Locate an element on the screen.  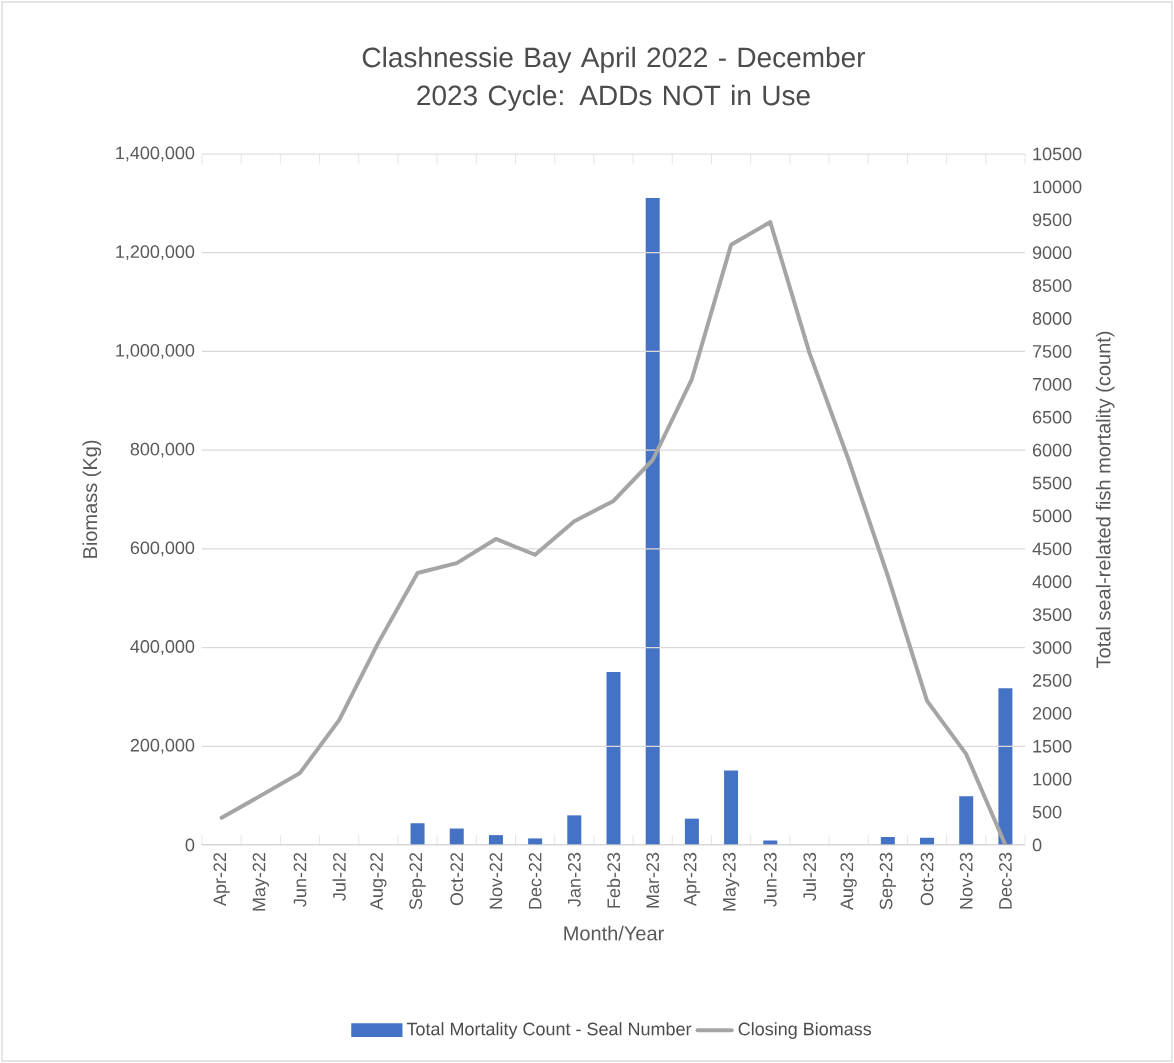
x-tick-label: Nov-23 is located at coordinates (966, 880).